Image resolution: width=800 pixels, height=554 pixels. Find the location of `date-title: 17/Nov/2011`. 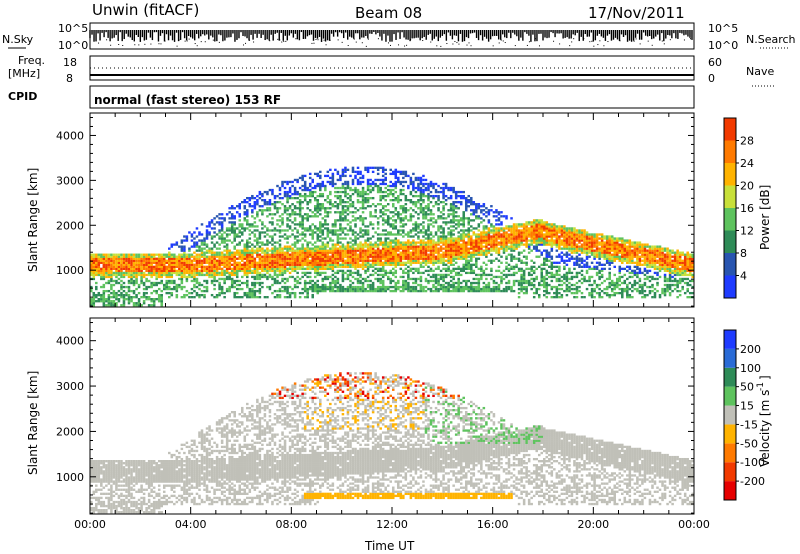

date-title: 17/Nov/2011 is located at coordinates (636, 13).